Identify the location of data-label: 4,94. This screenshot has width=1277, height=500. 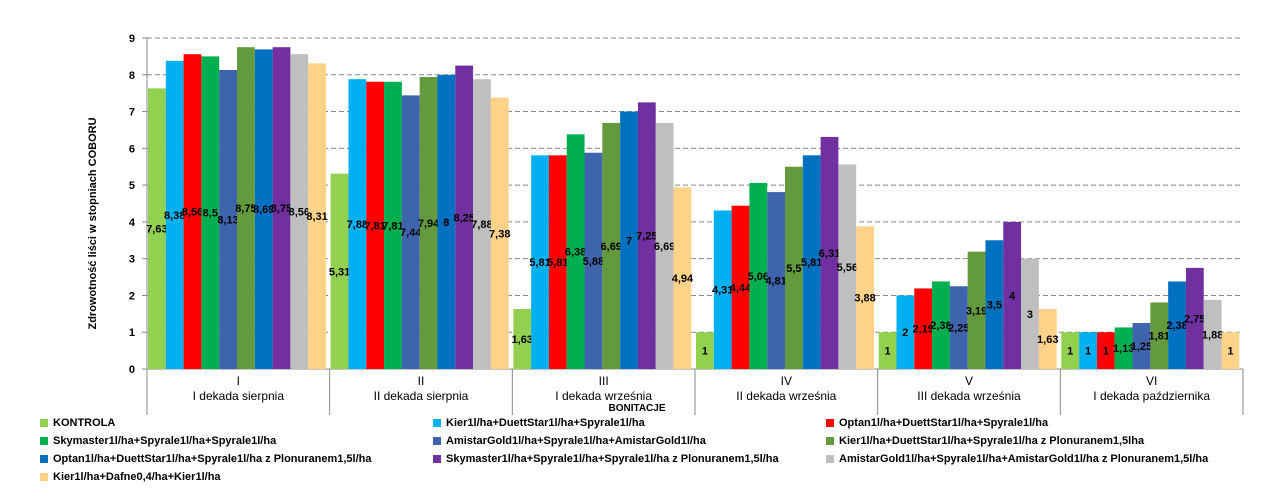
(683, 279).